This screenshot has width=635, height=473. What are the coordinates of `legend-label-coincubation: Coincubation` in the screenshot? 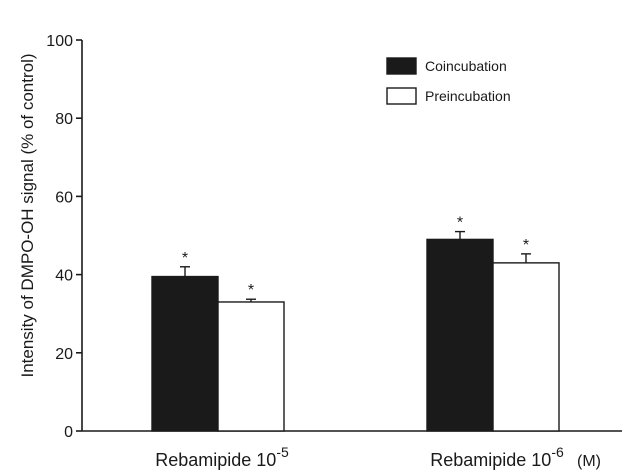 It's located at (466, 66).